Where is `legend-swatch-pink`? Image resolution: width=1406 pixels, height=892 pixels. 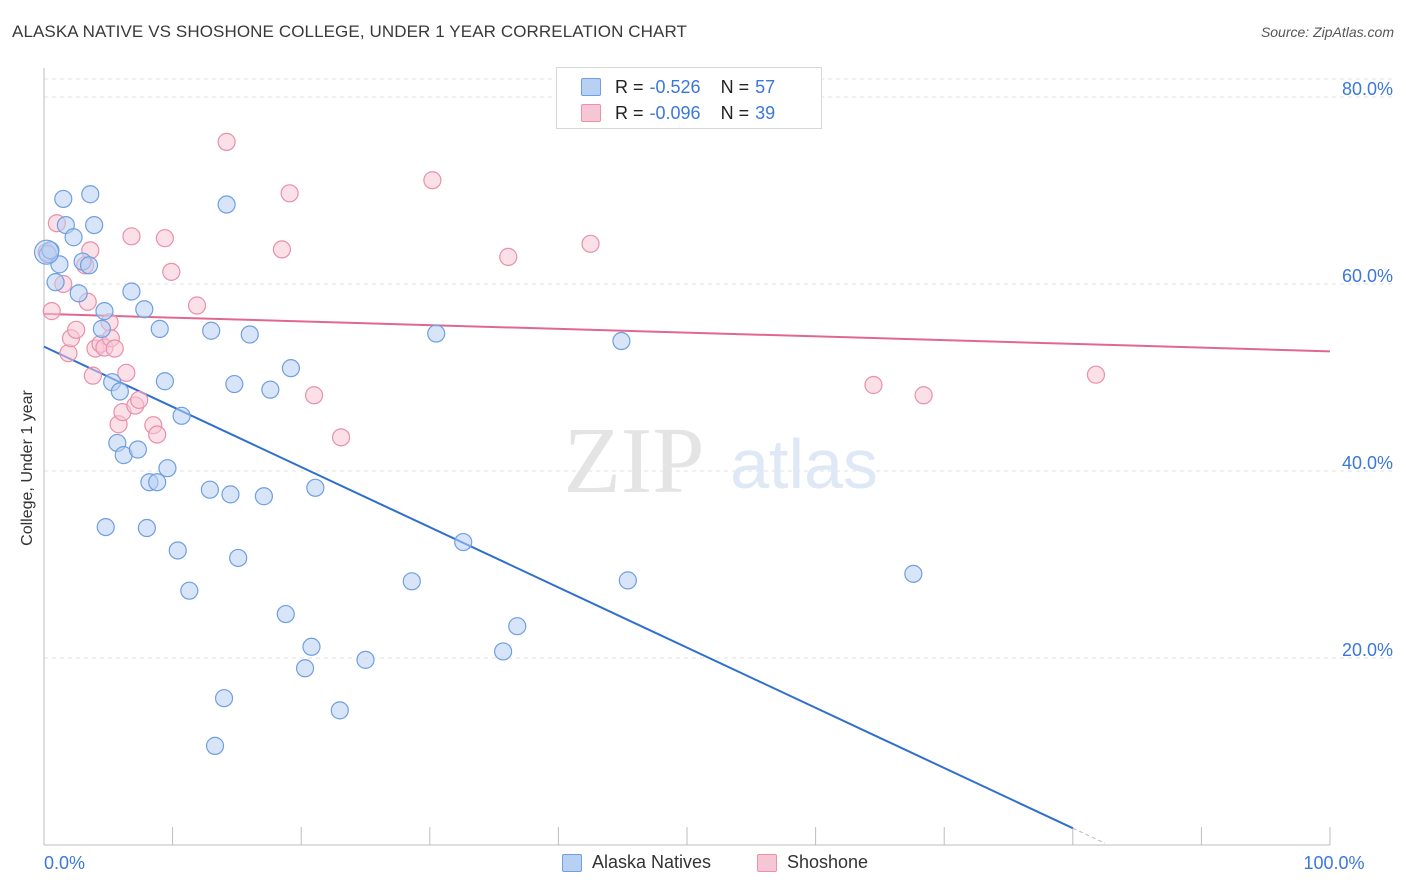
legend-swatch-pink is located at coordinates (591, 113).